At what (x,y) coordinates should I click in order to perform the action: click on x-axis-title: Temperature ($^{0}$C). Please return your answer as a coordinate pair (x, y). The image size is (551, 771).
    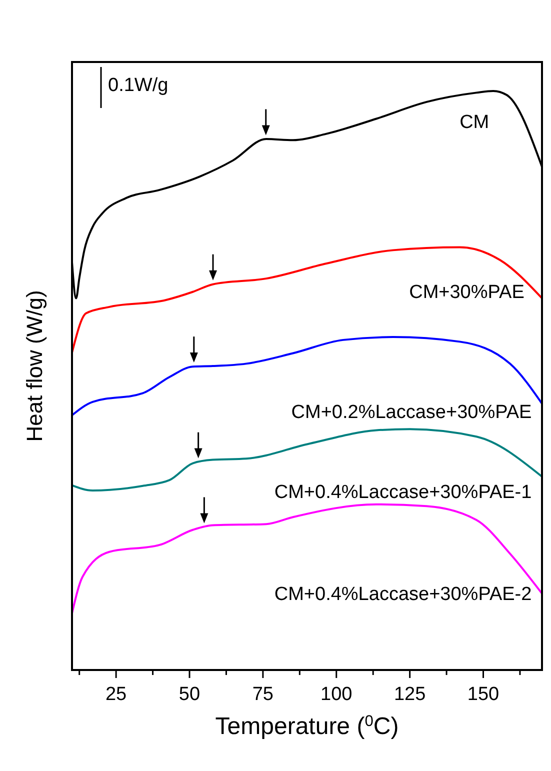
    Looking at the image, I should click on (307, 726).